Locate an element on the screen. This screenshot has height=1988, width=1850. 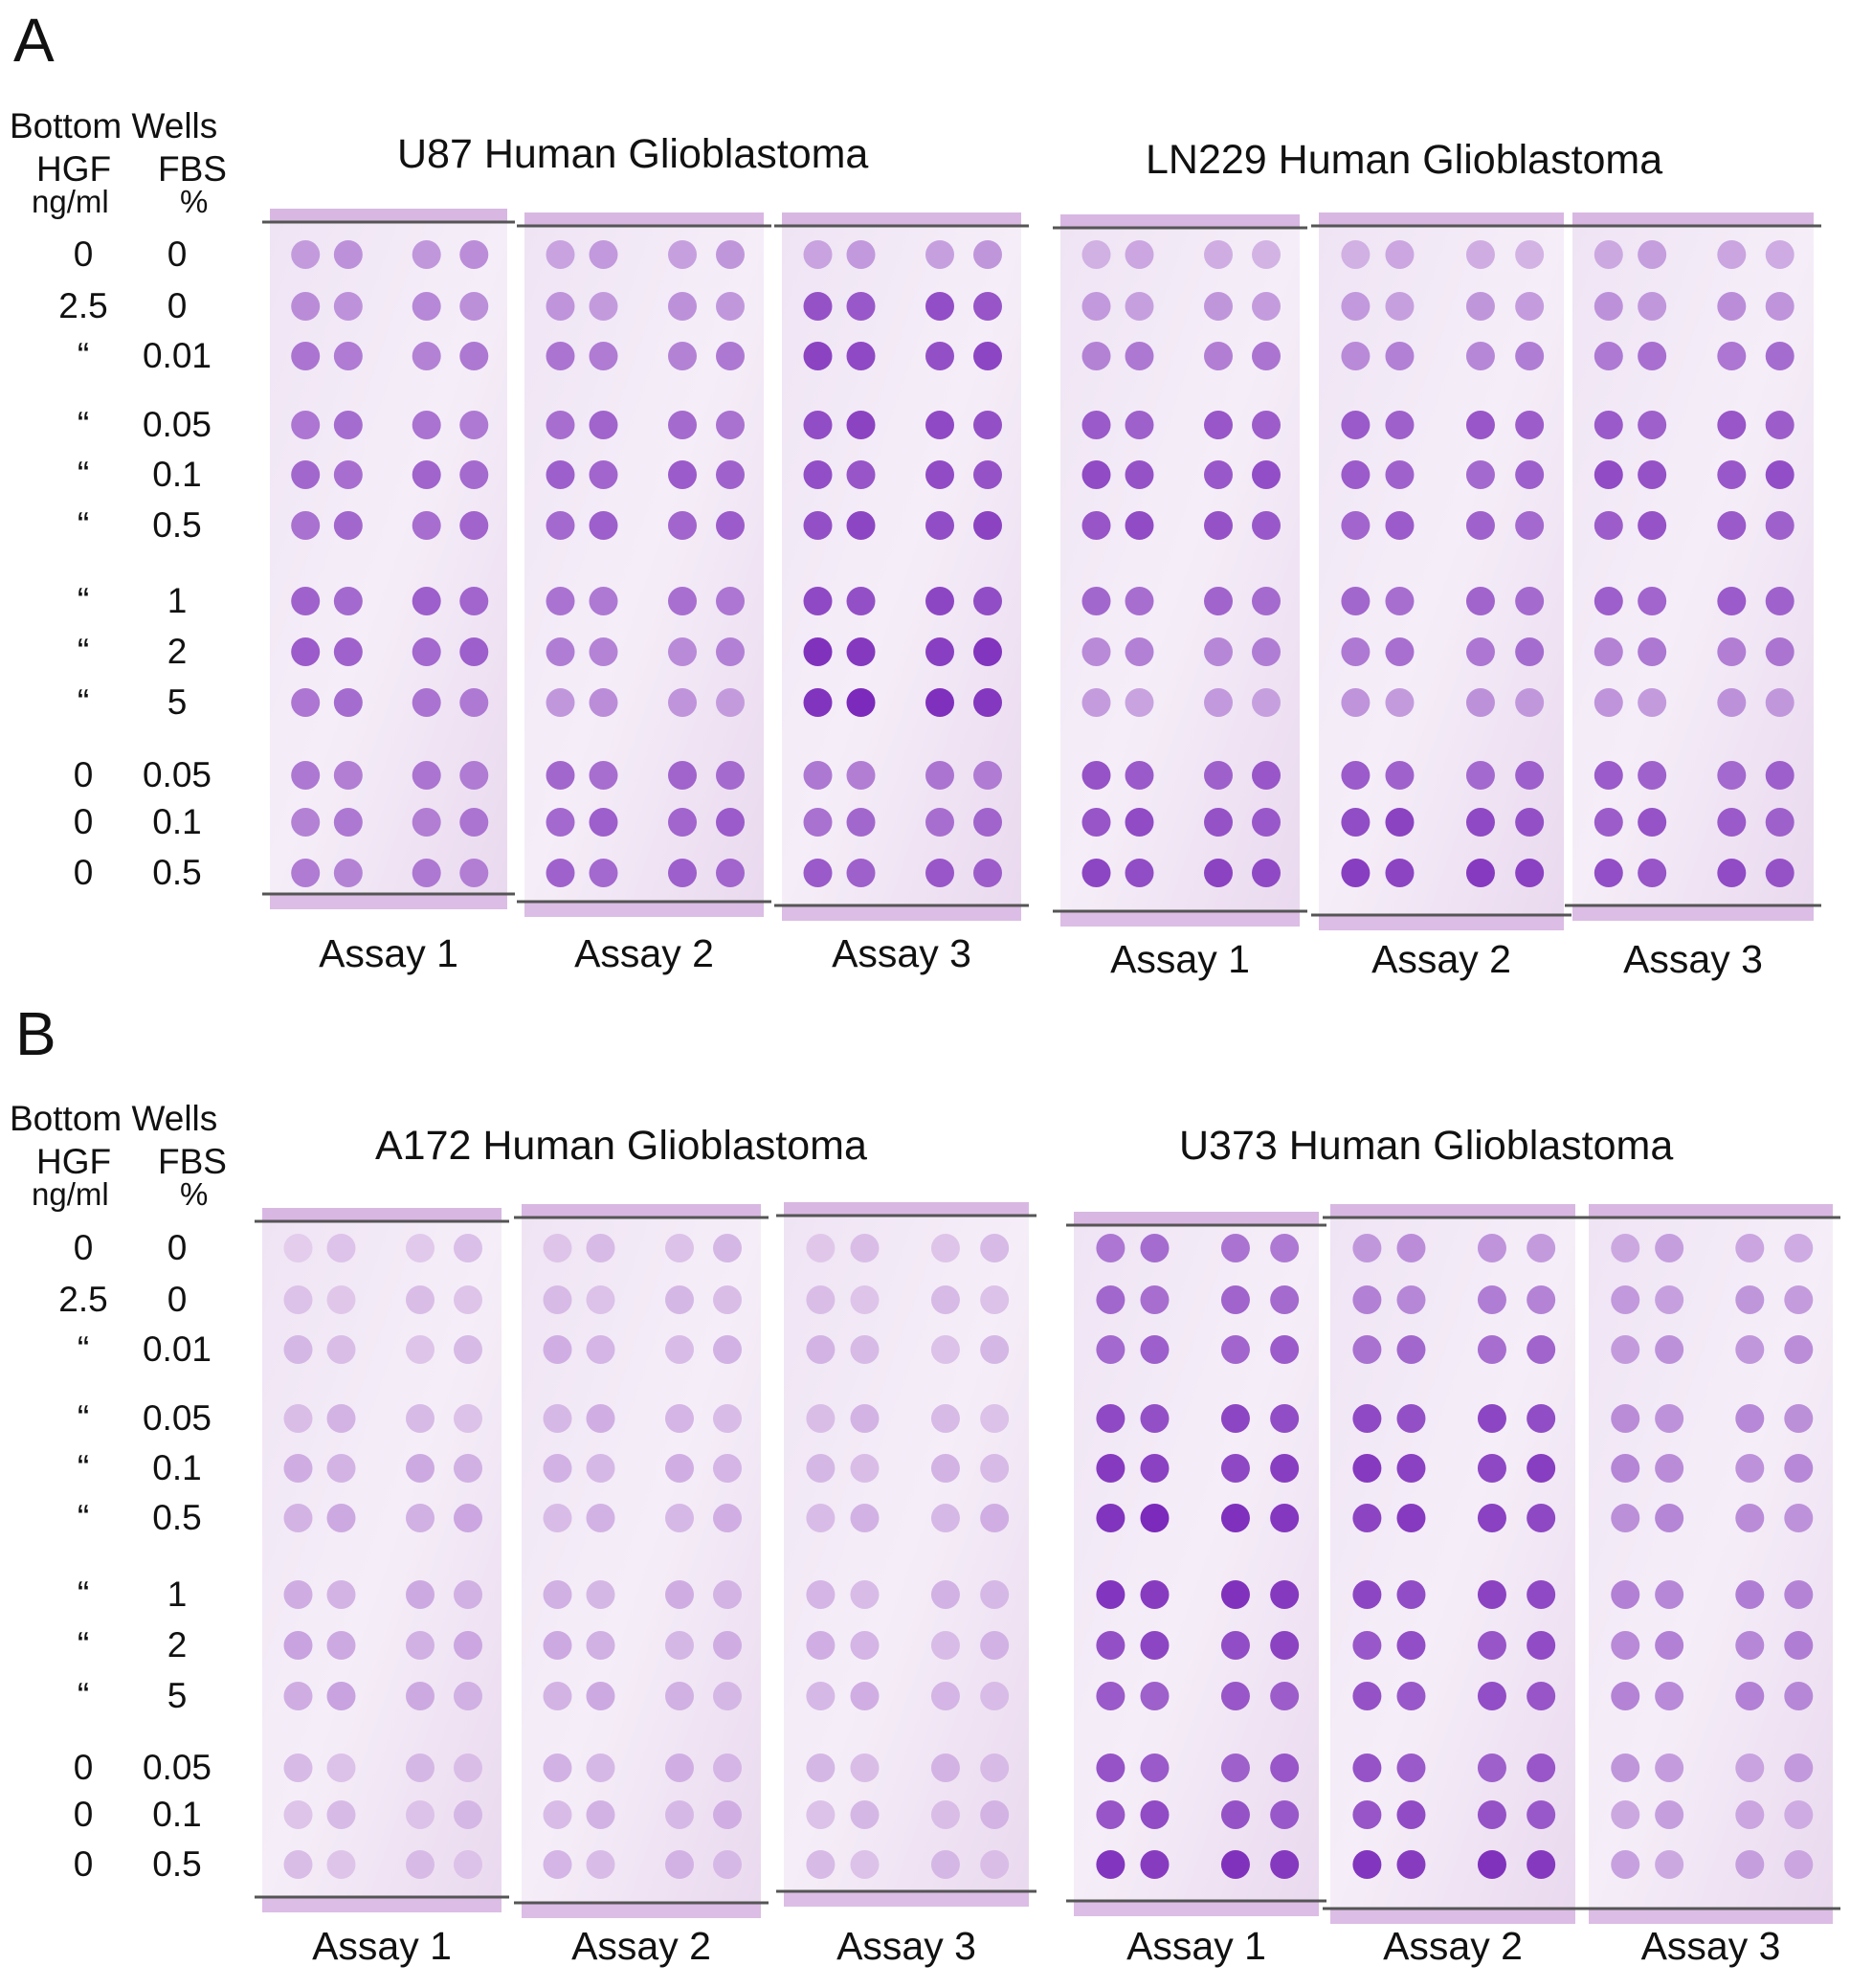
membrane-p0-c1-a1 is located at coordinates (1441, 571).